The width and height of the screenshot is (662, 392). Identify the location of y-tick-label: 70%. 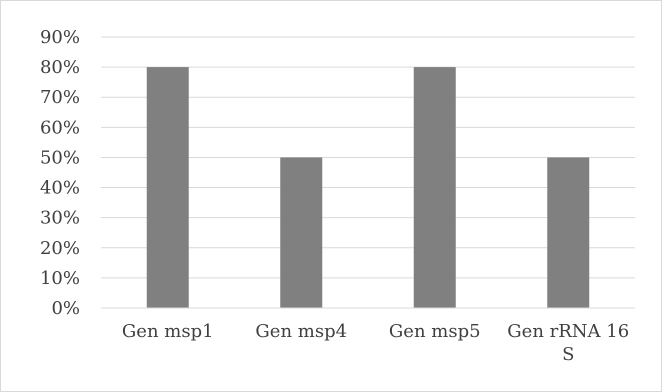
(60, 97).